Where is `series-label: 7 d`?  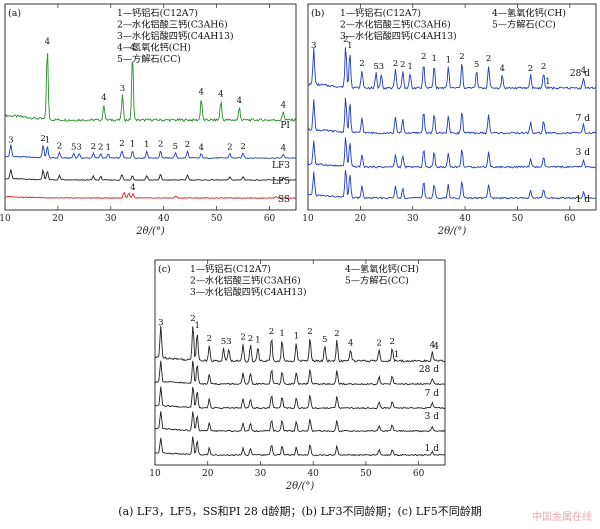 series-label: 7 d is located at coordinates (432, 394).